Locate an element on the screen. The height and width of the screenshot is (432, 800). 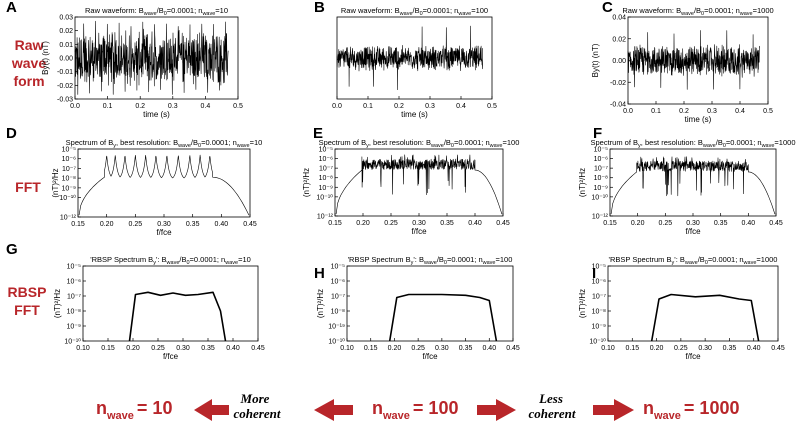
less-coherent-line2: coherent is located at coordinates (552, 413).